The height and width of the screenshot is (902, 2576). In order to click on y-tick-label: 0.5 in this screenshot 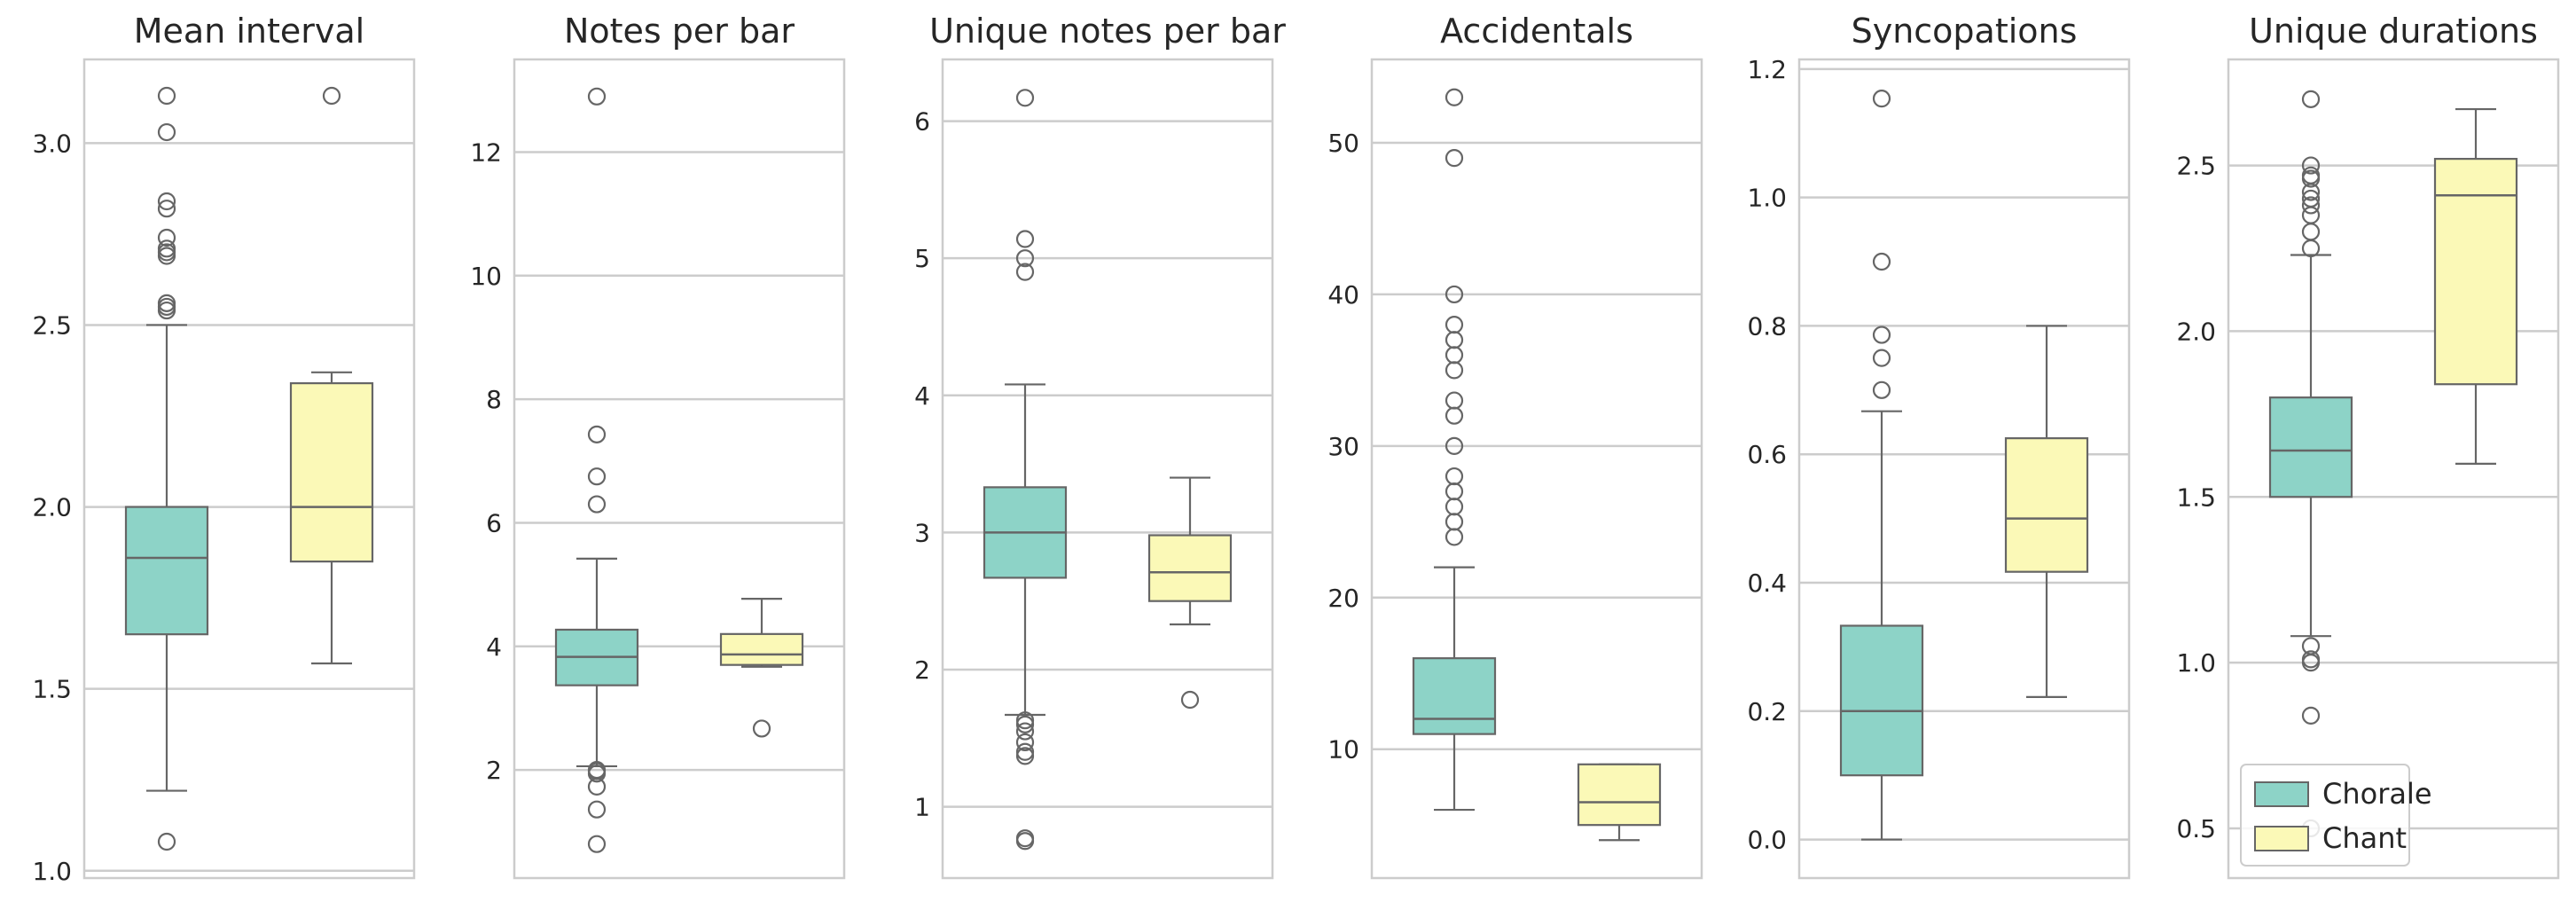, I will do `click(2196, 828)`.